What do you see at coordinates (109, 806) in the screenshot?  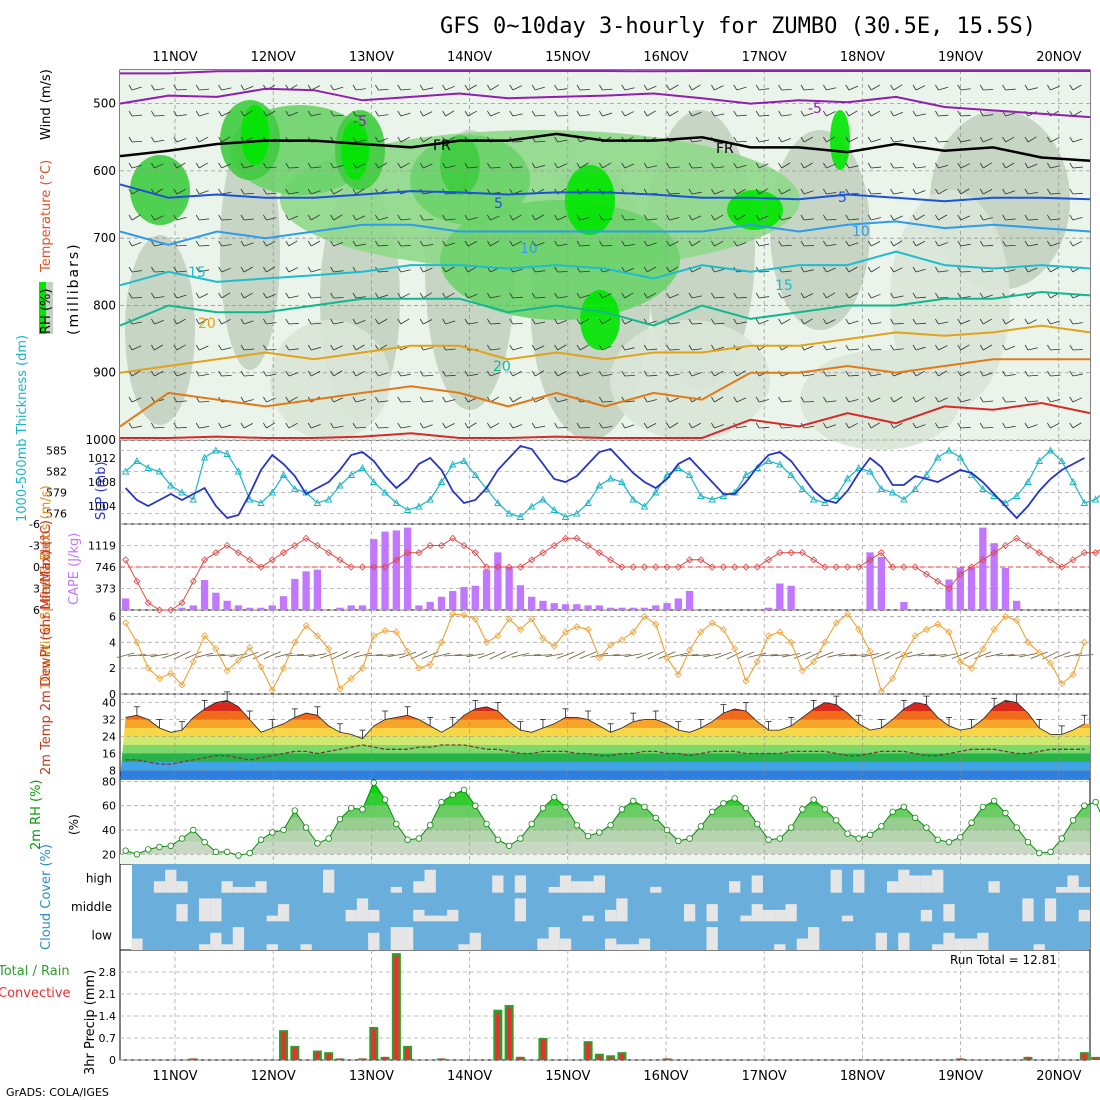 I see `rh-tick: 60` at bounding box center [109, 806].